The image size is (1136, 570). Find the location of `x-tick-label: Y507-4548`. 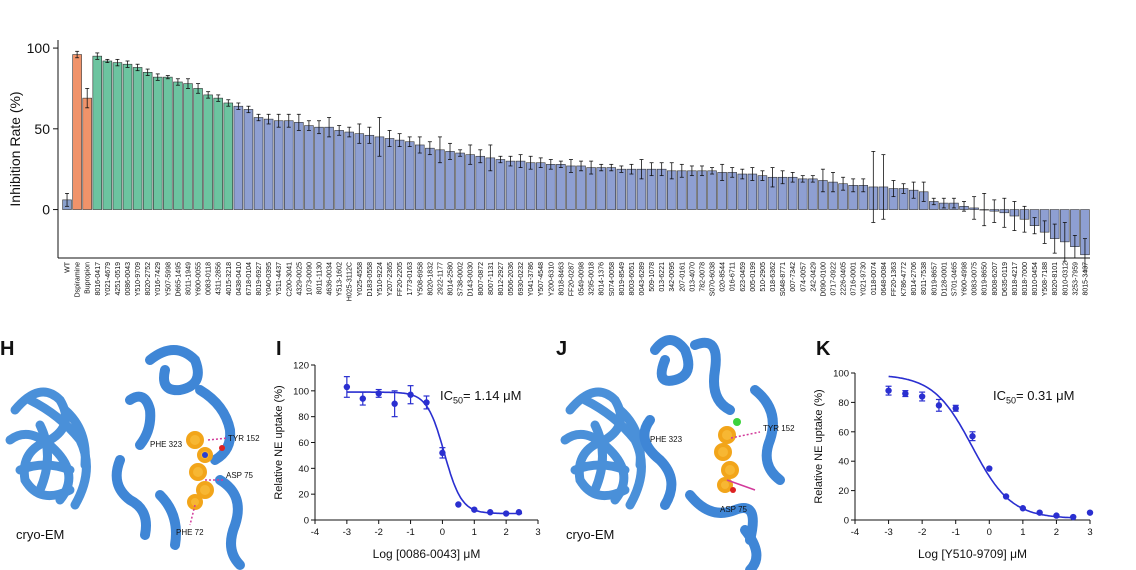

x-tick-label: Y507-4548 is located at coordinates (541, 279).